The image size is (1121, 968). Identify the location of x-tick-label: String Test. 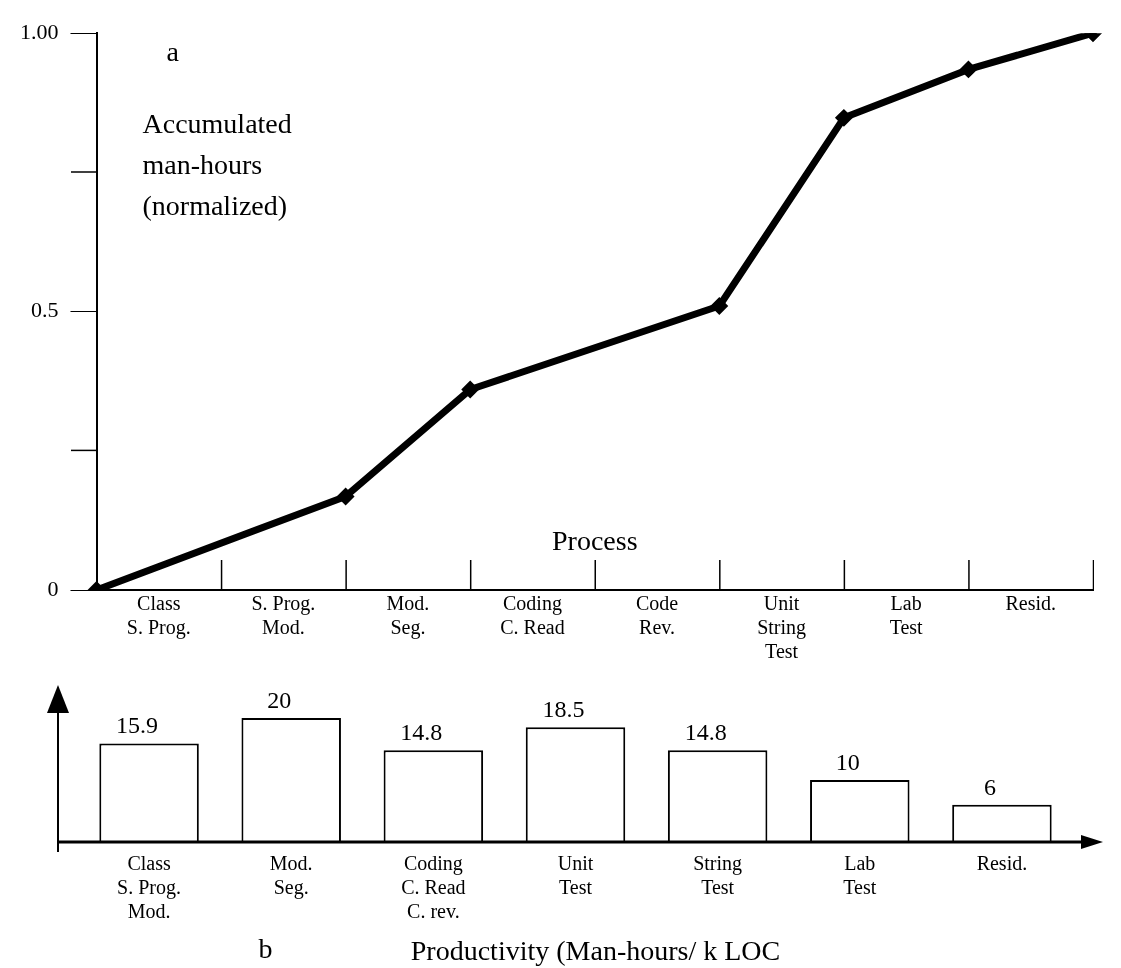
(718, 875).